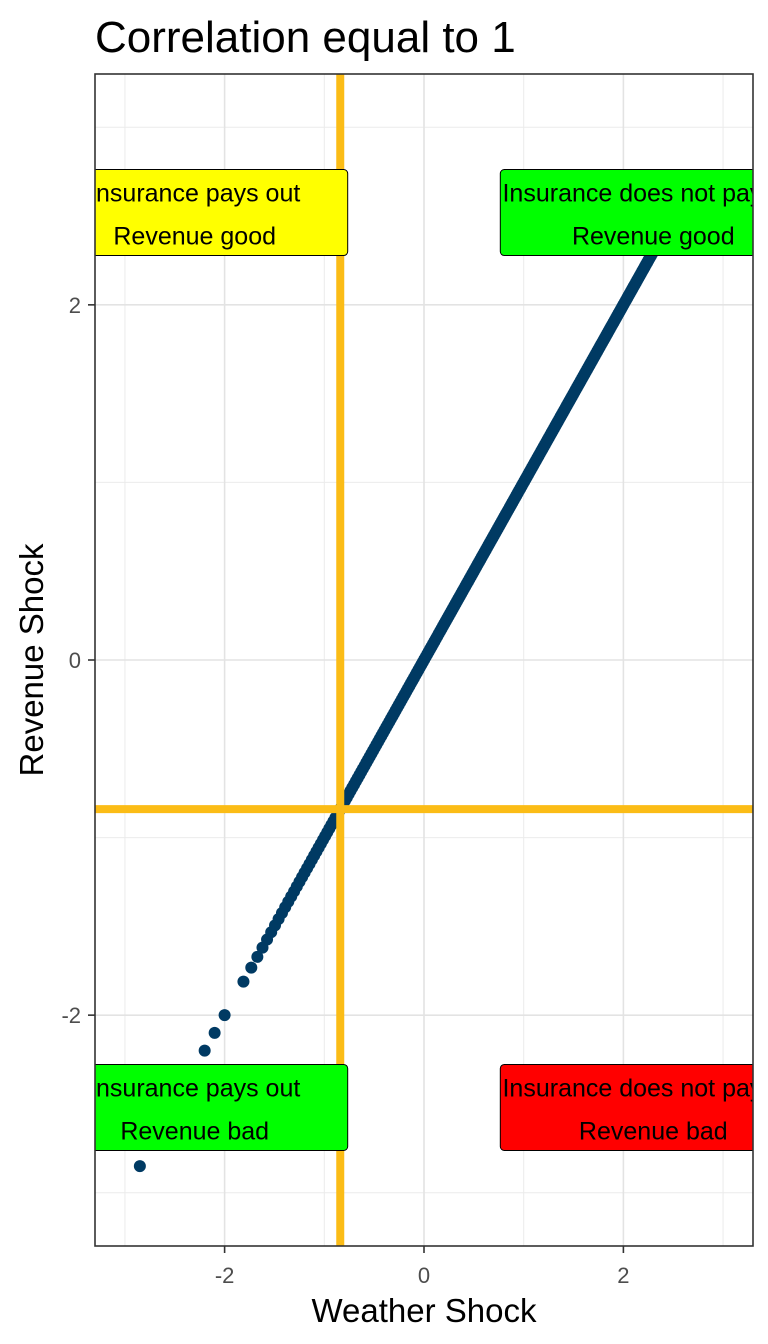  Describe the element at coordinates (634, 1107) in the screenshot. I see `annotation-box: Insurance does not pay out Revenue bad` at that location.